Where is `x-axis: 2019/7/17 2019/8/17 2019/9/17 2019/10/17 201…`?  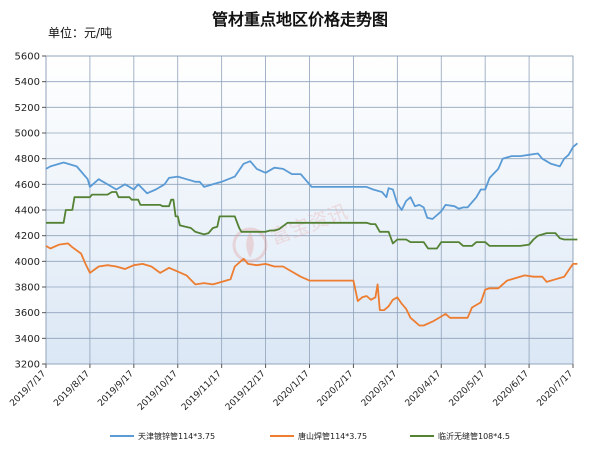 x-axis: 2019/7/17 2019/8/17 2019/9/17 2019/10/17 201… is located at coordinates (291, 388).